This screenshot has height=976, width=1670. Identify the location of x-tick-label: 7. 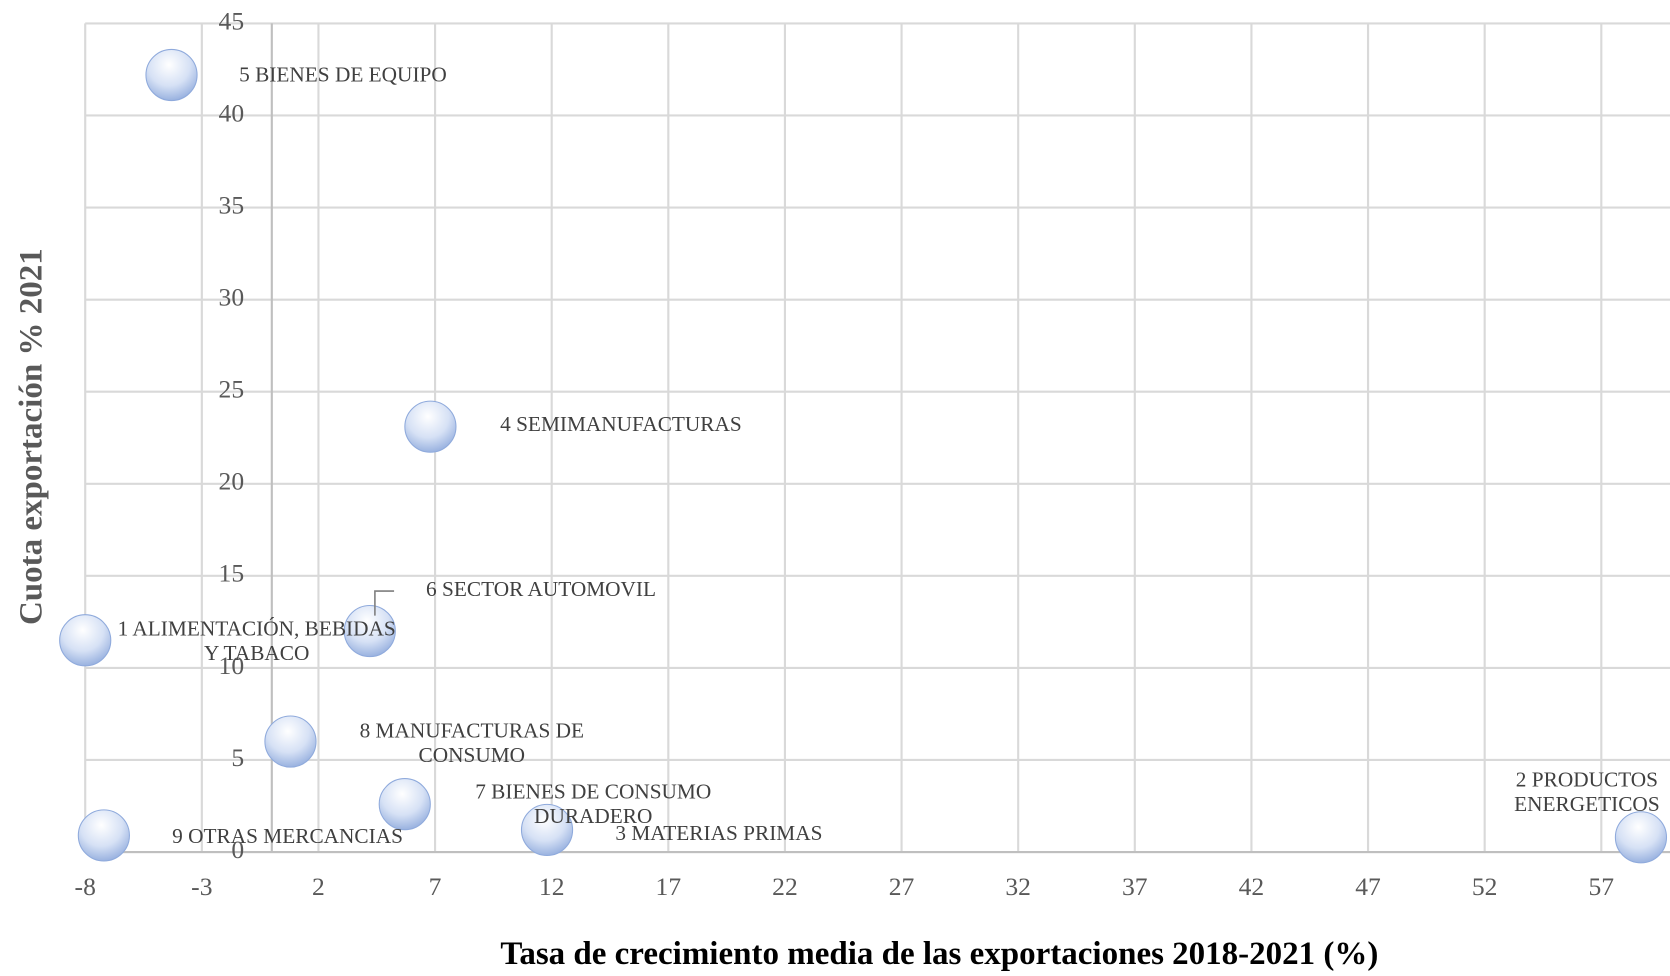
(435, 886).